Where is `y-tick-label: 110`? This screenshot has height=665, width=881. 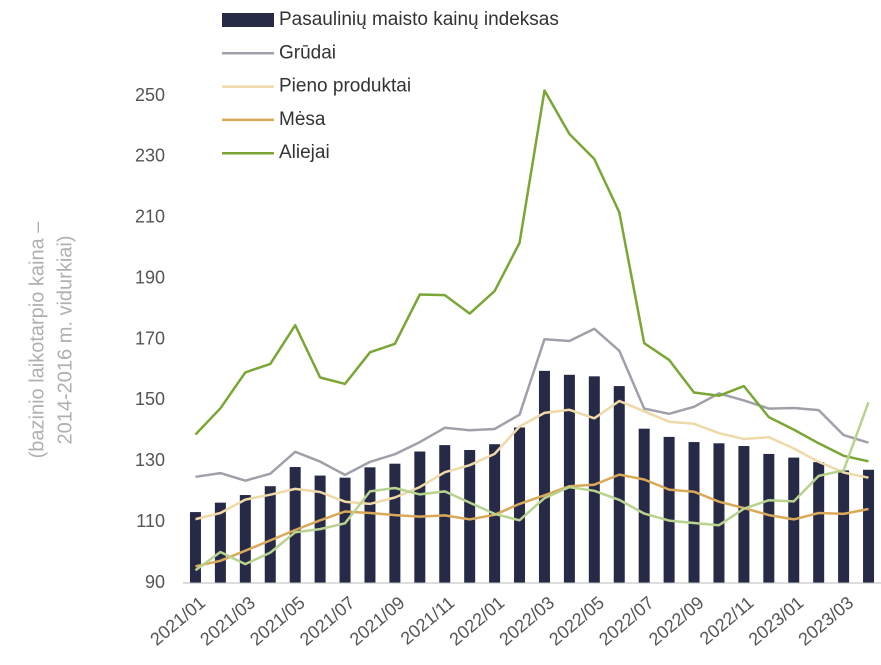 y-tick-label: 110 is located at coordinates (150, 521).